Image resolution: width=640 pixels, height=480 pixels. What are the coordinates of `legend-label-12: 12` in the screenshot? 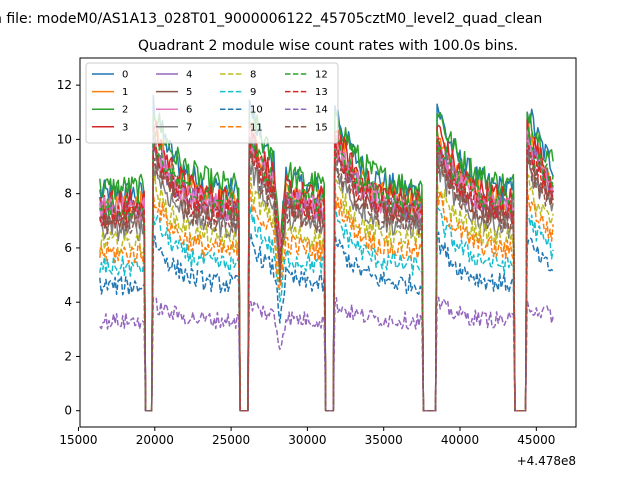 It's located at (321, 75).